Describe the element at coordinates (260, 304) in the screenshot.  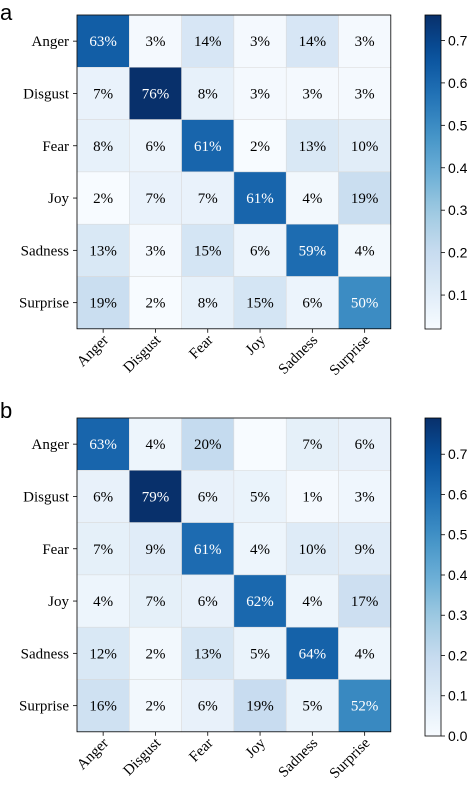
I see `cell-value-label: 15%` at that location.